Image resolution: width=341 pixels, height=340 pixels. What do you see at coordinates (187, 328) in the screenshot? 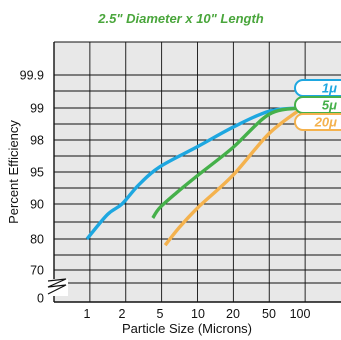
I see `x-axis-label: Particle Size (Microns)` at bounding box center [187, 328].